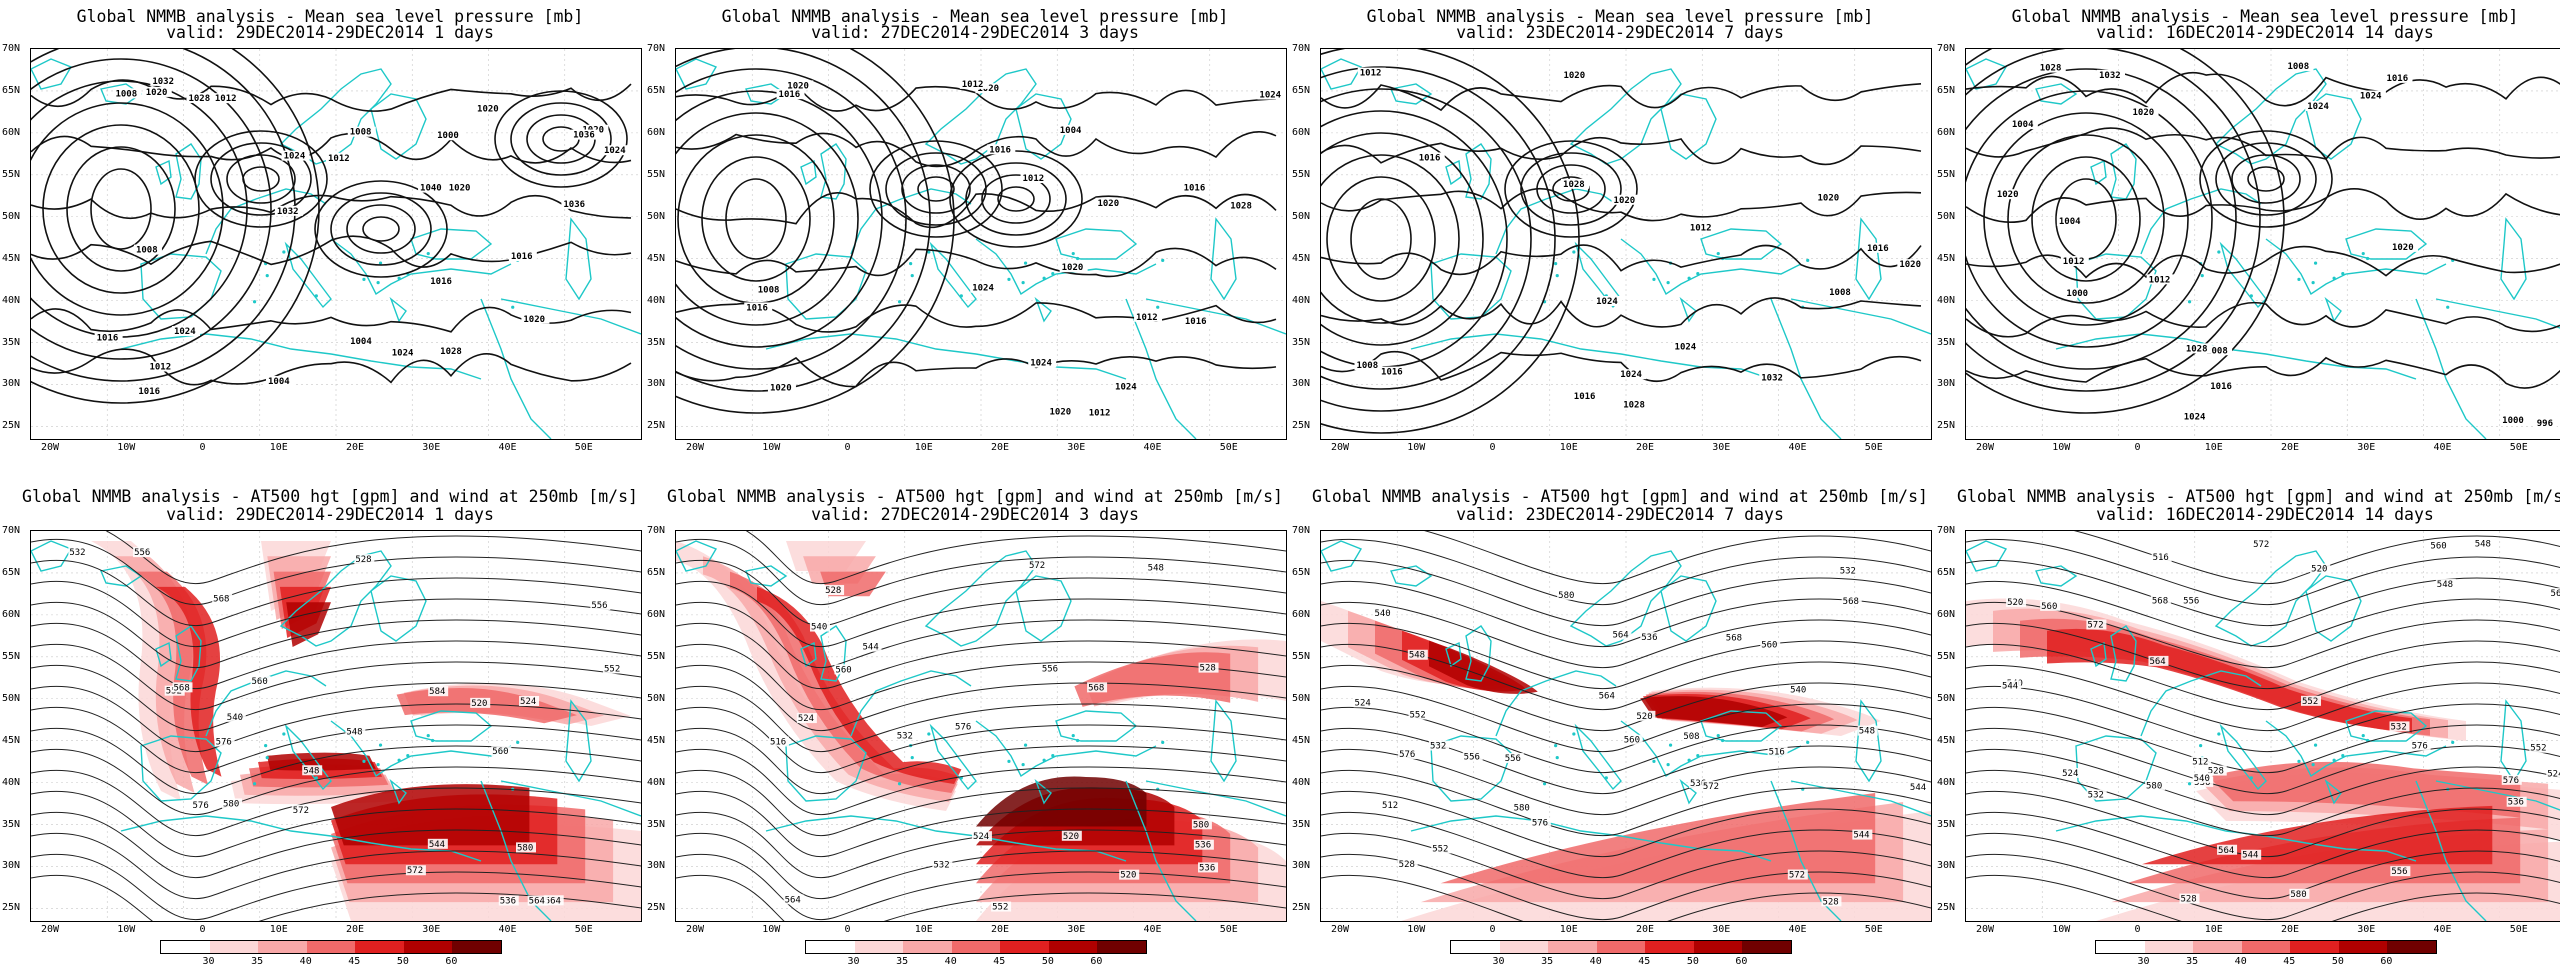 The image size is (2560, 967). What do you see at coordinates (999, 961) in the screenshot?
I see `colorbar-label: 45` at bounding box center [999, 961].